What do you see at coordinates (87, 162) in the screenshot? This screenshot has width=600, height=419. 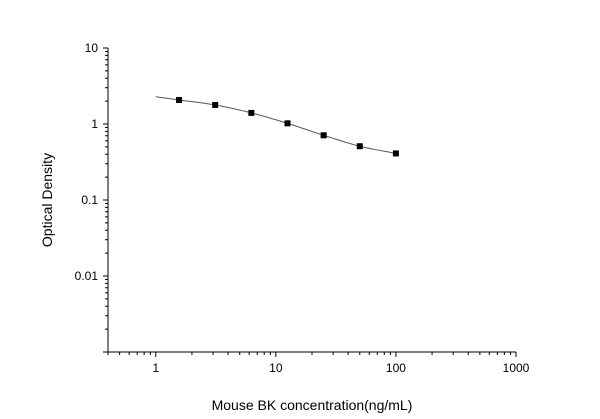 I see `y-tick-labels: 10 1 0.1 0.01` at bounding box center [87, 162].